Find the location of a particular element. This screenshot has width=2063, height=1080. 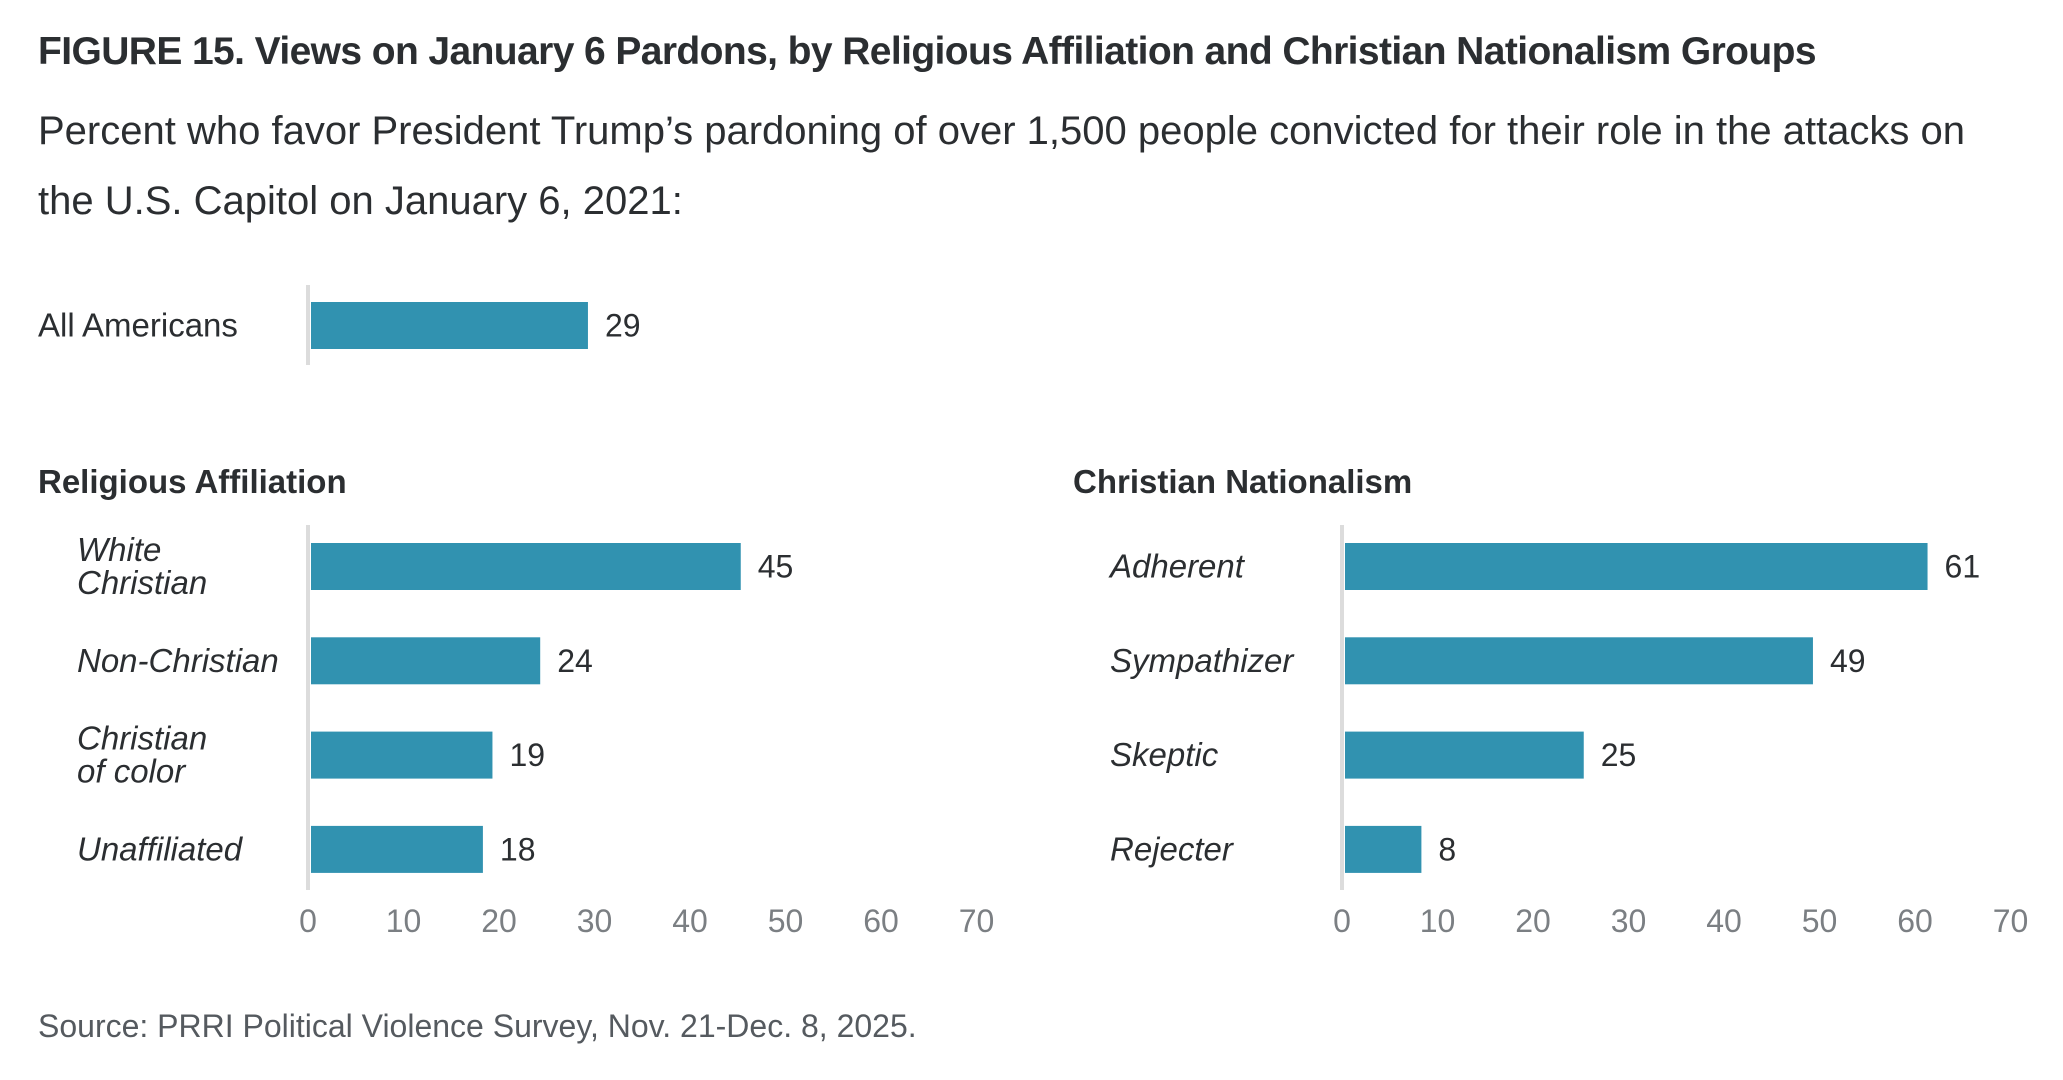

x-tick-label-right-30: 30 is located at coordinates (1629, 921).